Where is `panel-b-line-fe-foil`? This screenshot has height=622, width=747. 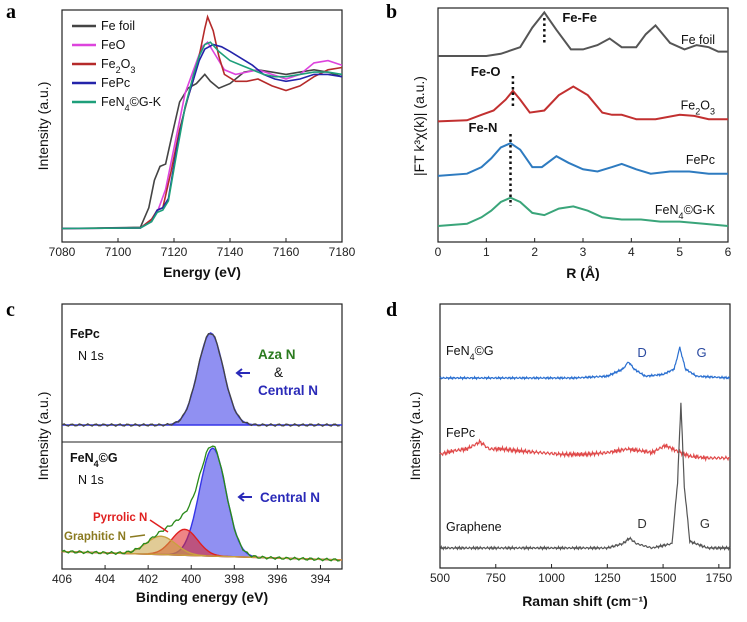
panel-b-line-fe-foil is located at coordinates (583, 33).